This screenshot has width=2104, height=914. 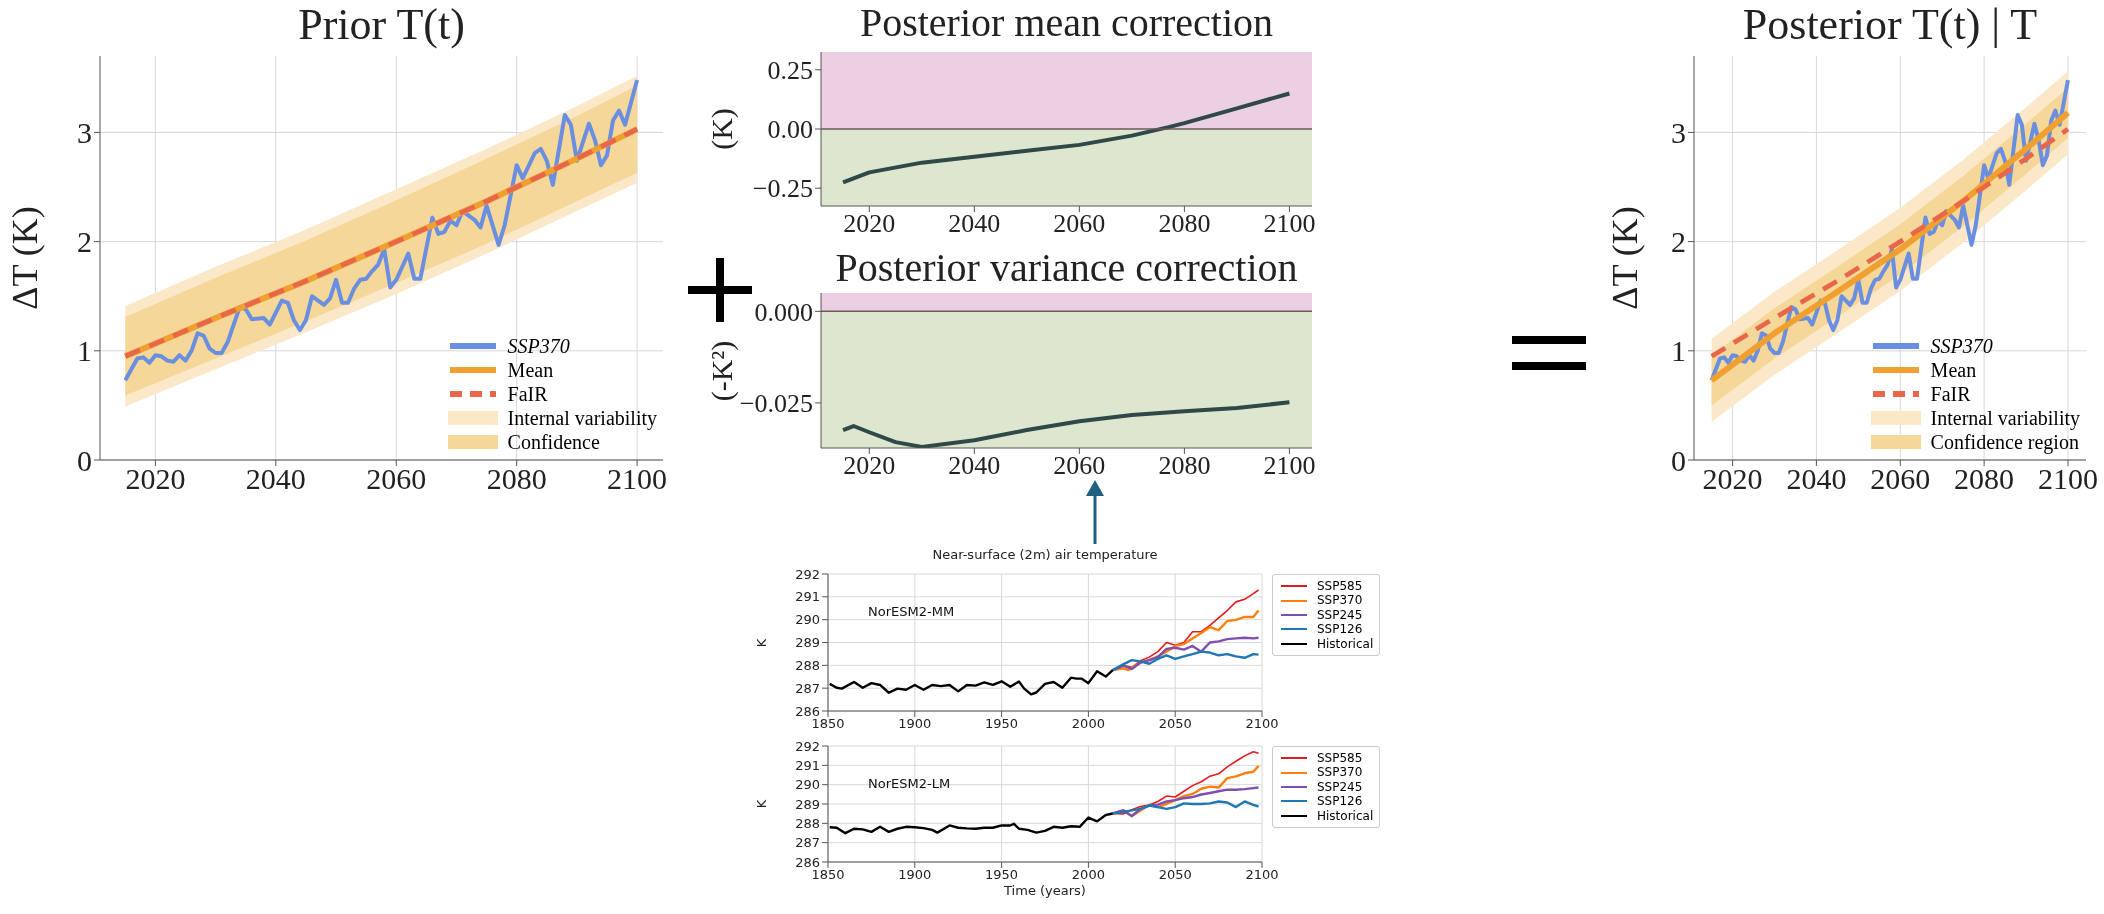 I want to click on y-axis-title: (-K²), so click(x=721, y=371).